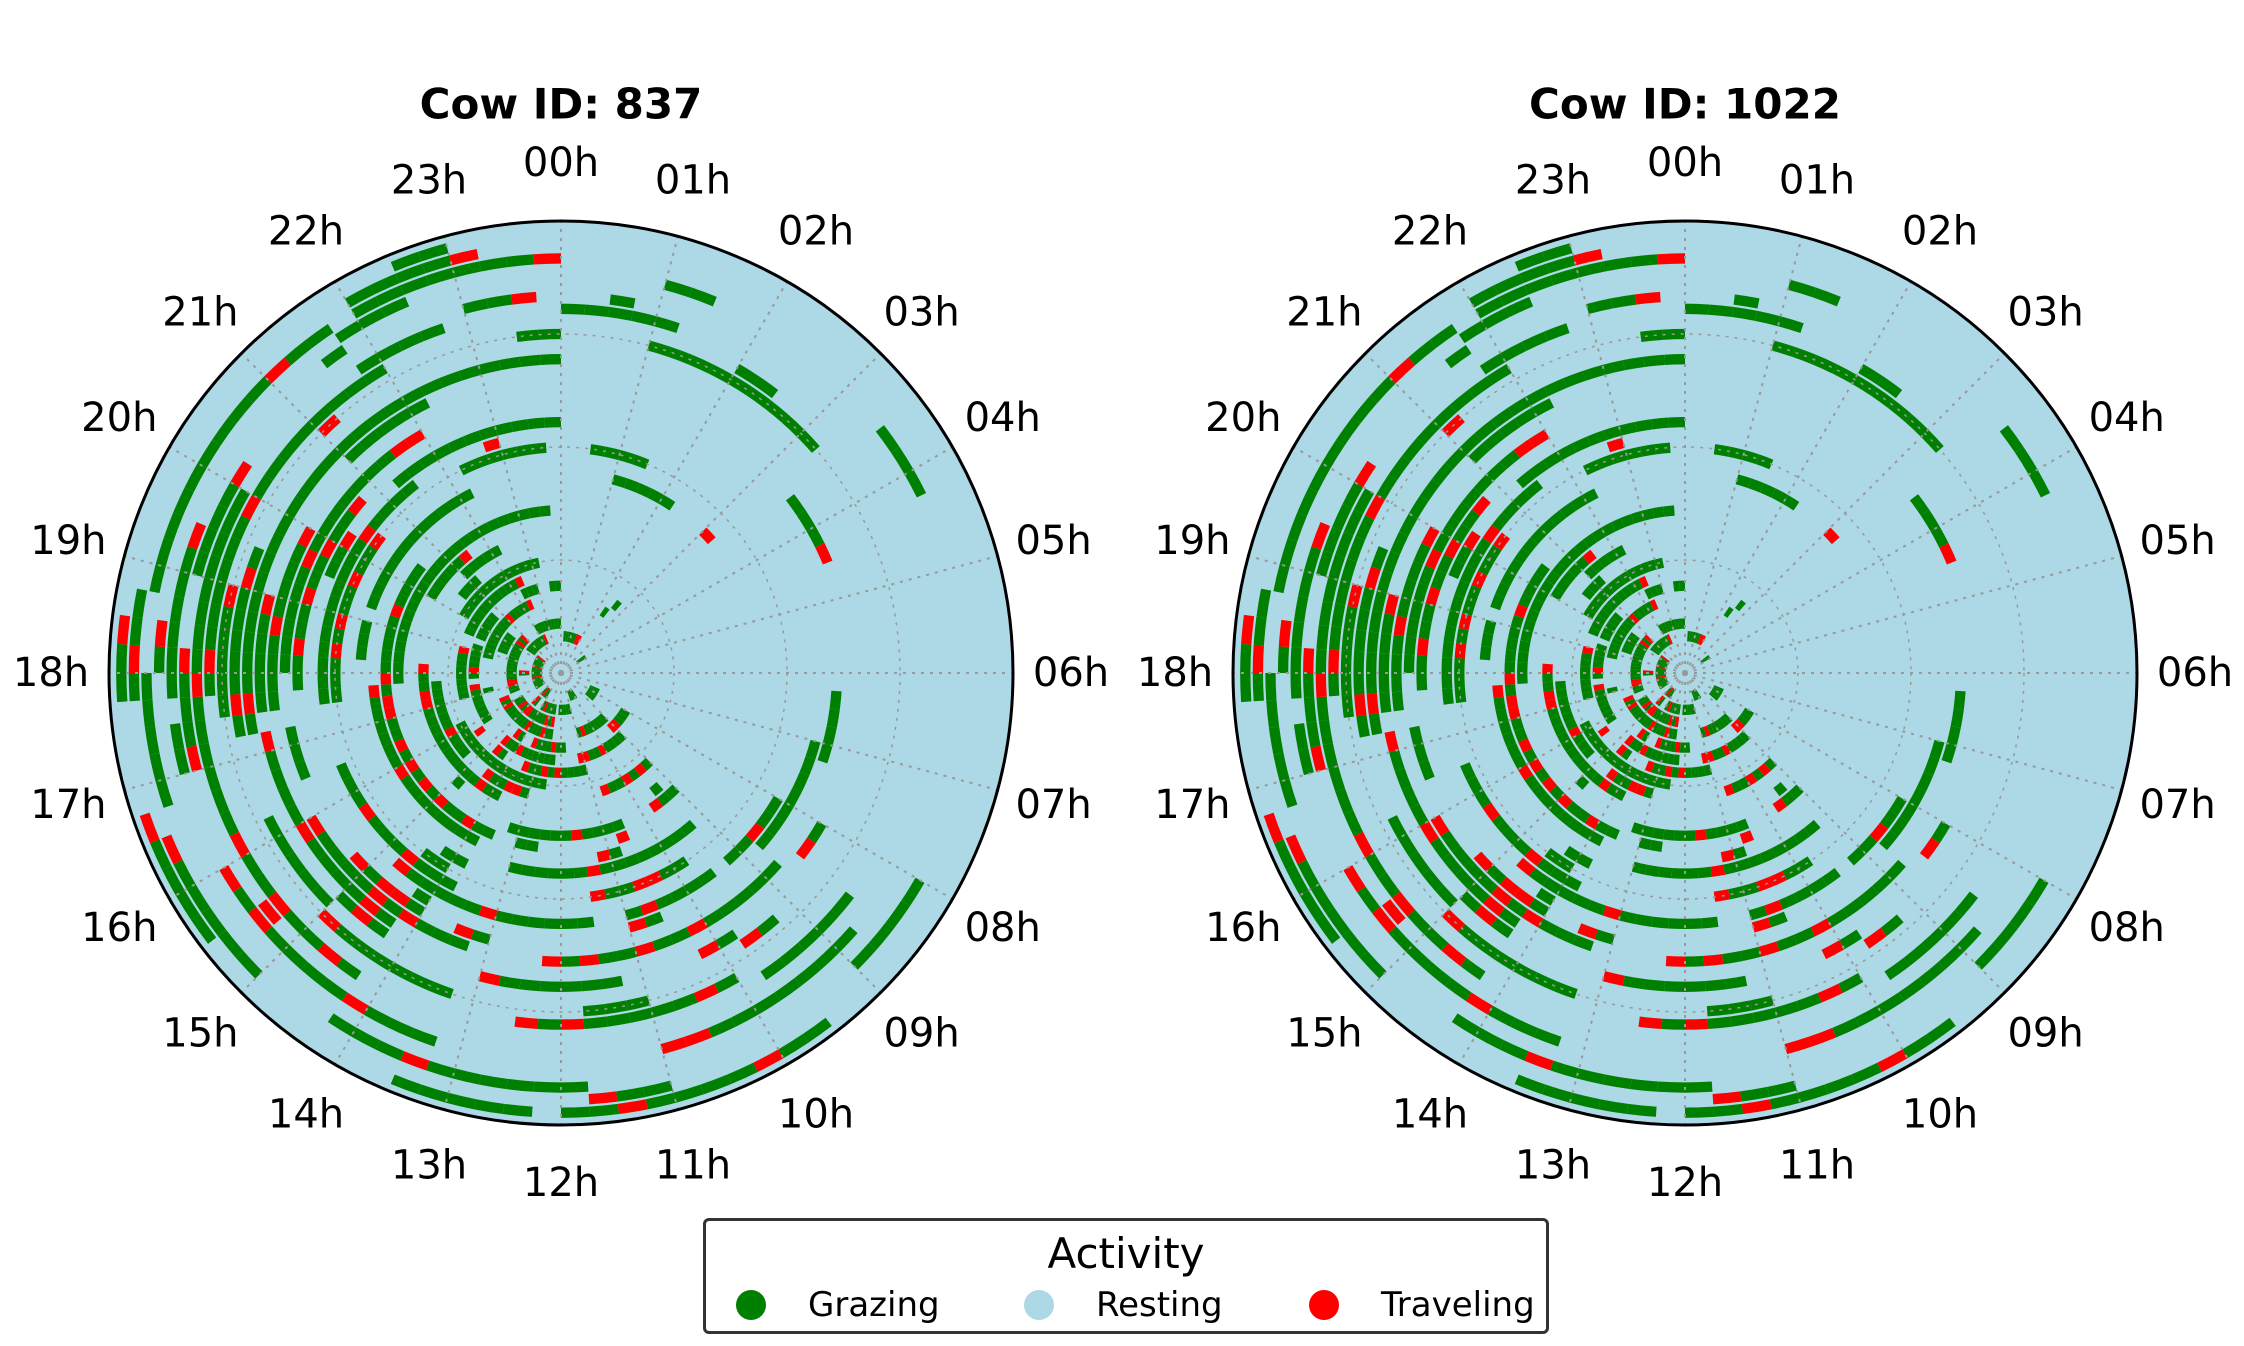 The width and height of the screenshot is (2244, 1346). I want to click on hour-tick-label: 03h, so click(921, 312).